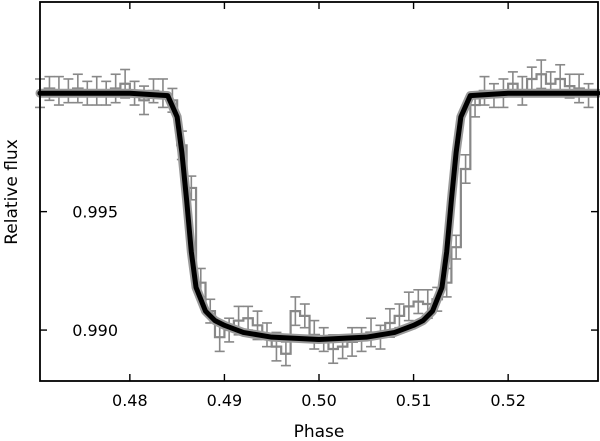 The width and height of the screenshot is (600, 441). Describe the element at coordinates (225, 400) in the screenshot. I see `x-tick-label: 0.49` at that location.